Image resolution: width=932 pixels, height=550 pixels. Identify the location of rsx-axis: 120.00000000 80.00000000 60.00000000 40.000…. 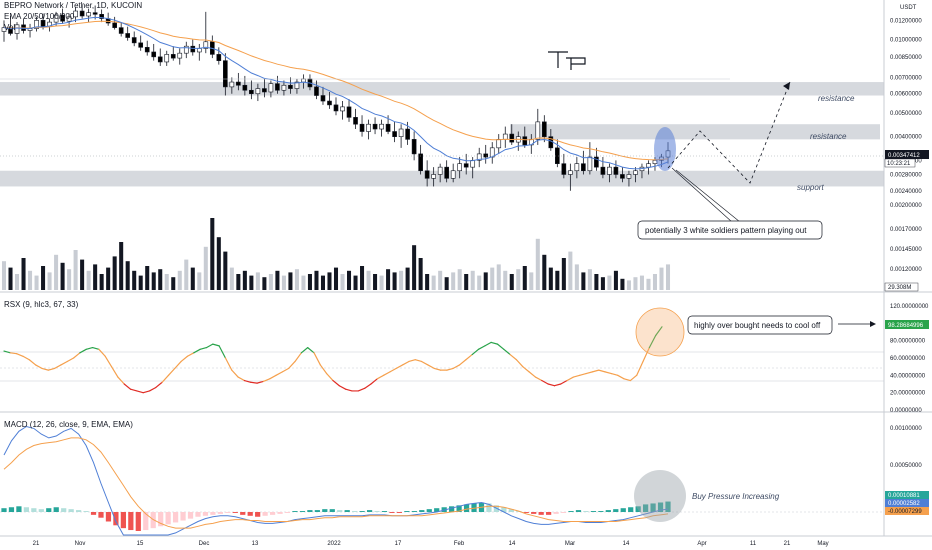
(909, 359).